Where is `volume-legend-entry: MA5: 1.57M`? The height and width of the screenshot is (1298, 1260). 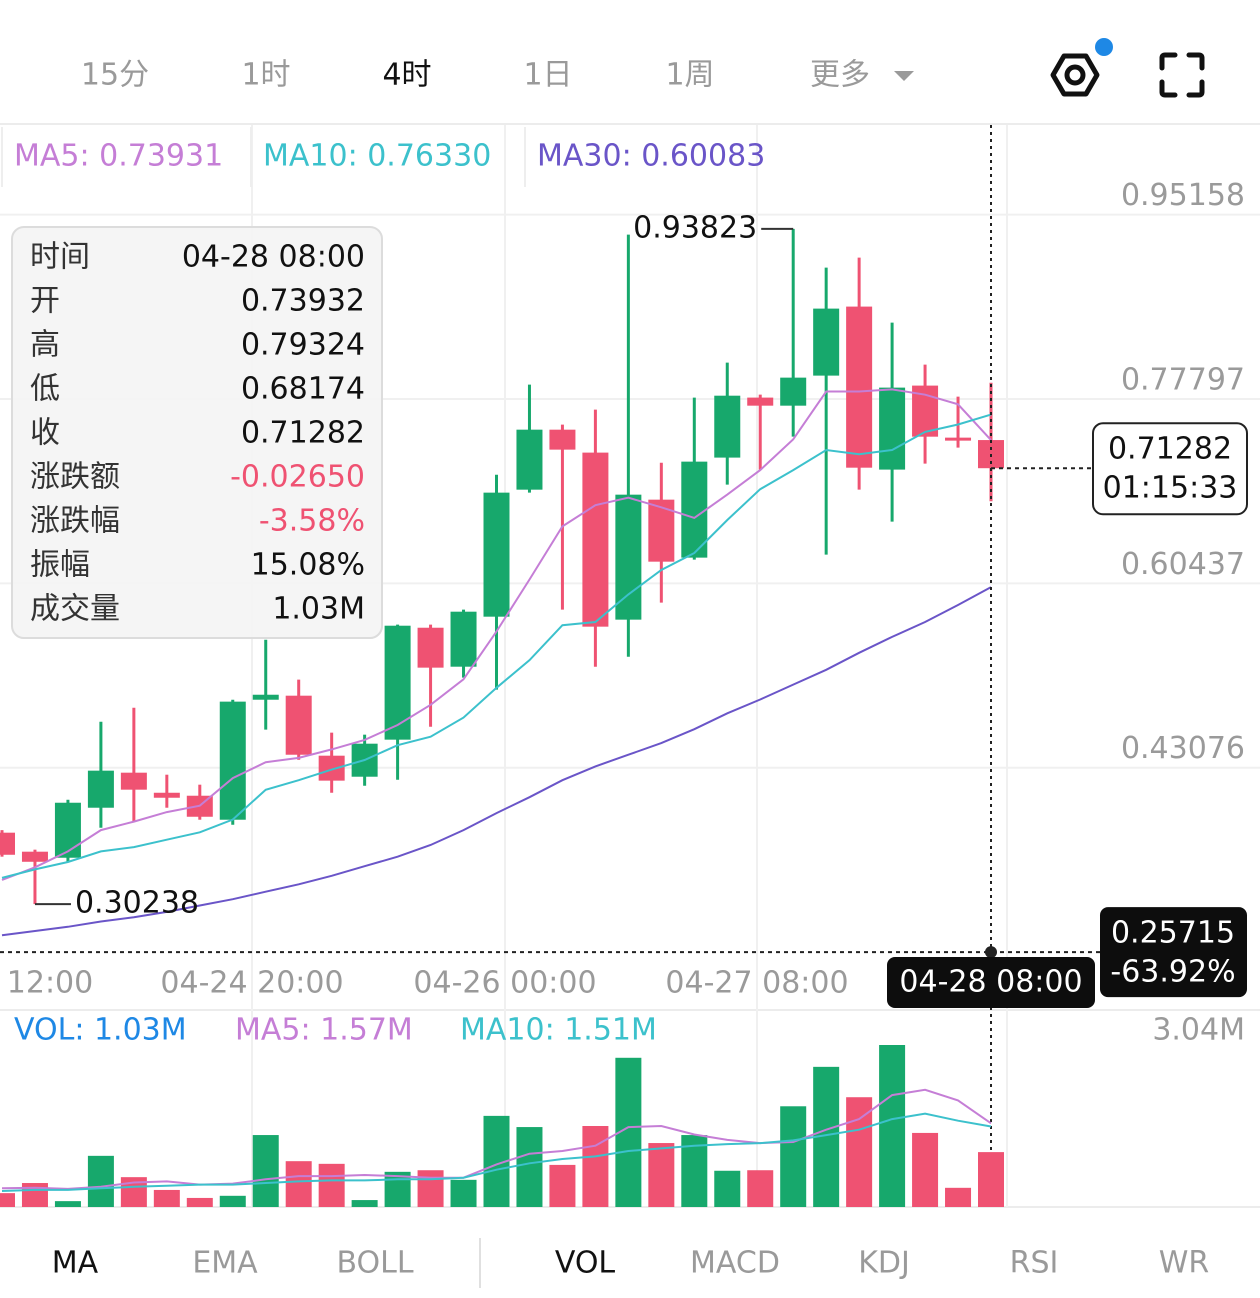
volume-legend-entry: MA5: 1.57M is located at coordinates (324, 1030).